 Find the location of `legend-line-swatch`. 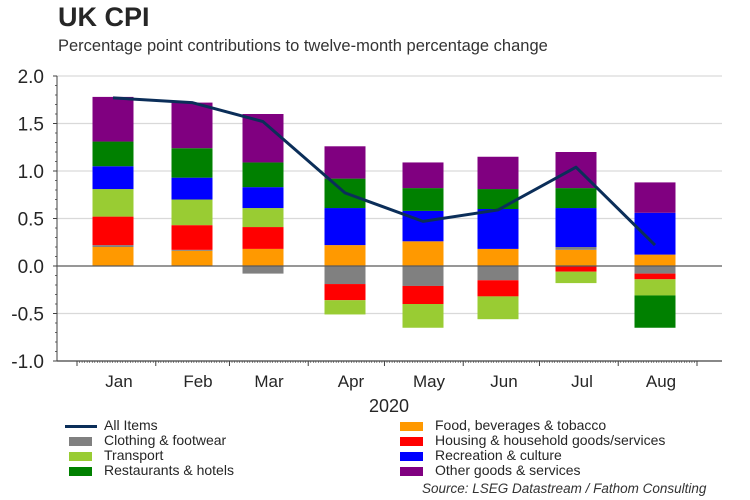

legend-line-swatch is located at coordinates (81, 426).